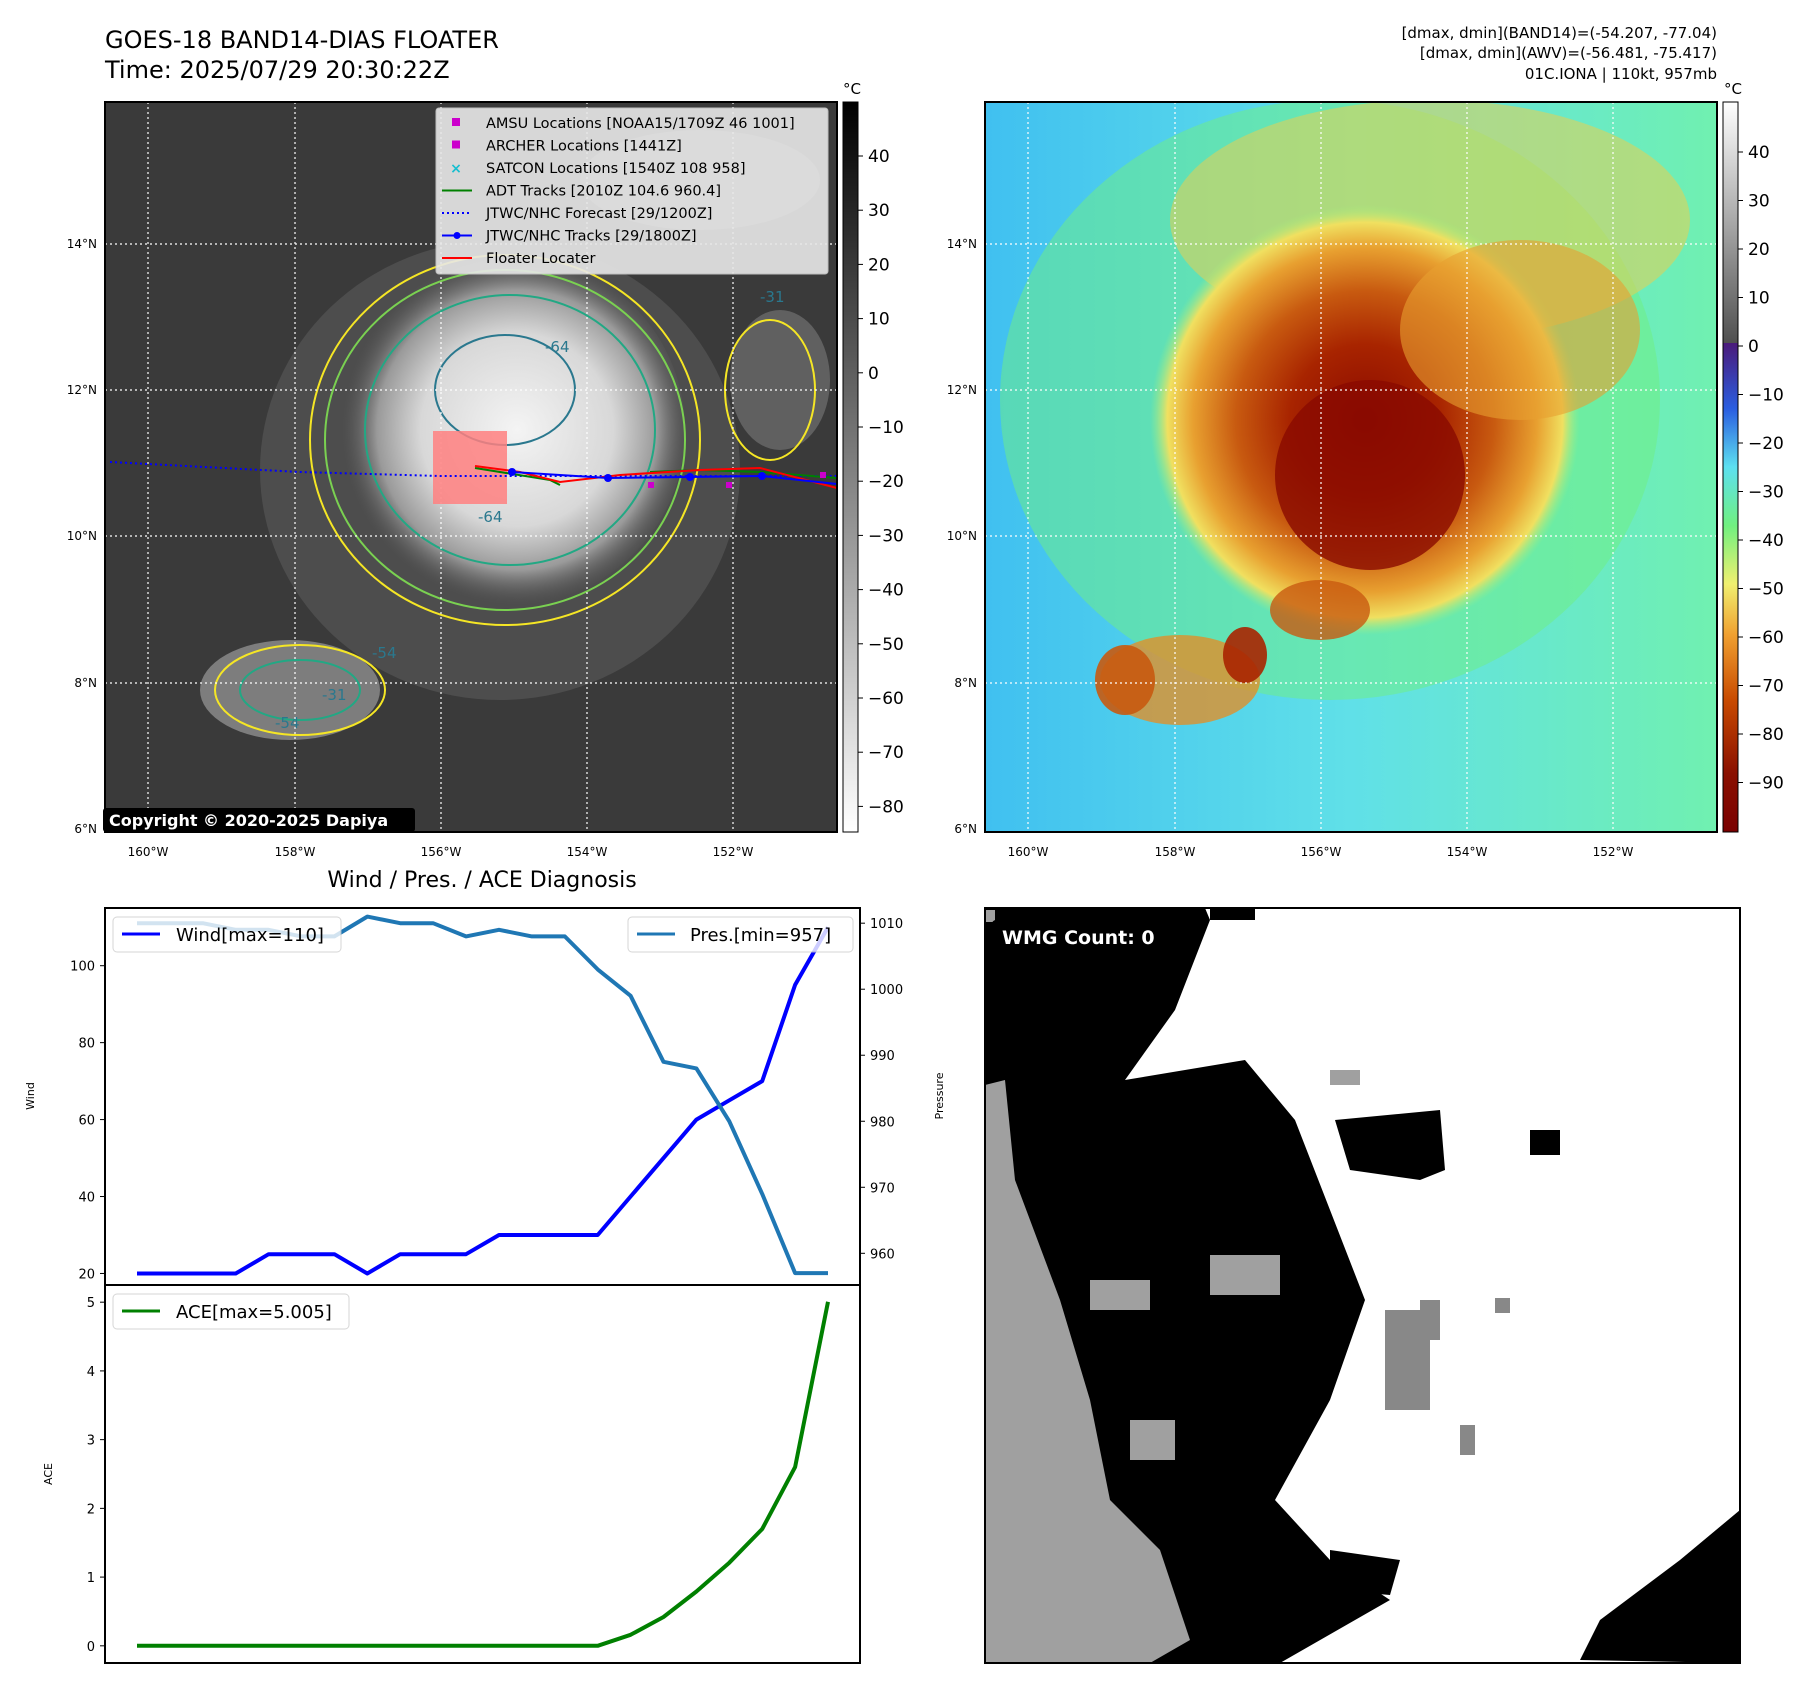  Describe the element at coordinates (470, 467) in the screenshot. I see `floater-locater-box` at that location.